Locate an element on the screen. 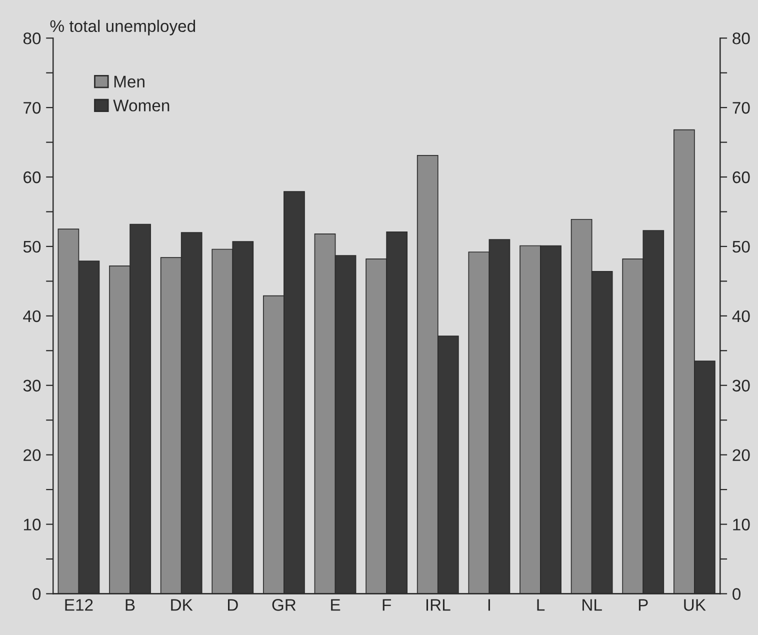 The width and height of the screenshot is (758, 635). y-tick-label: 10 is located at coordinates (32, 524).